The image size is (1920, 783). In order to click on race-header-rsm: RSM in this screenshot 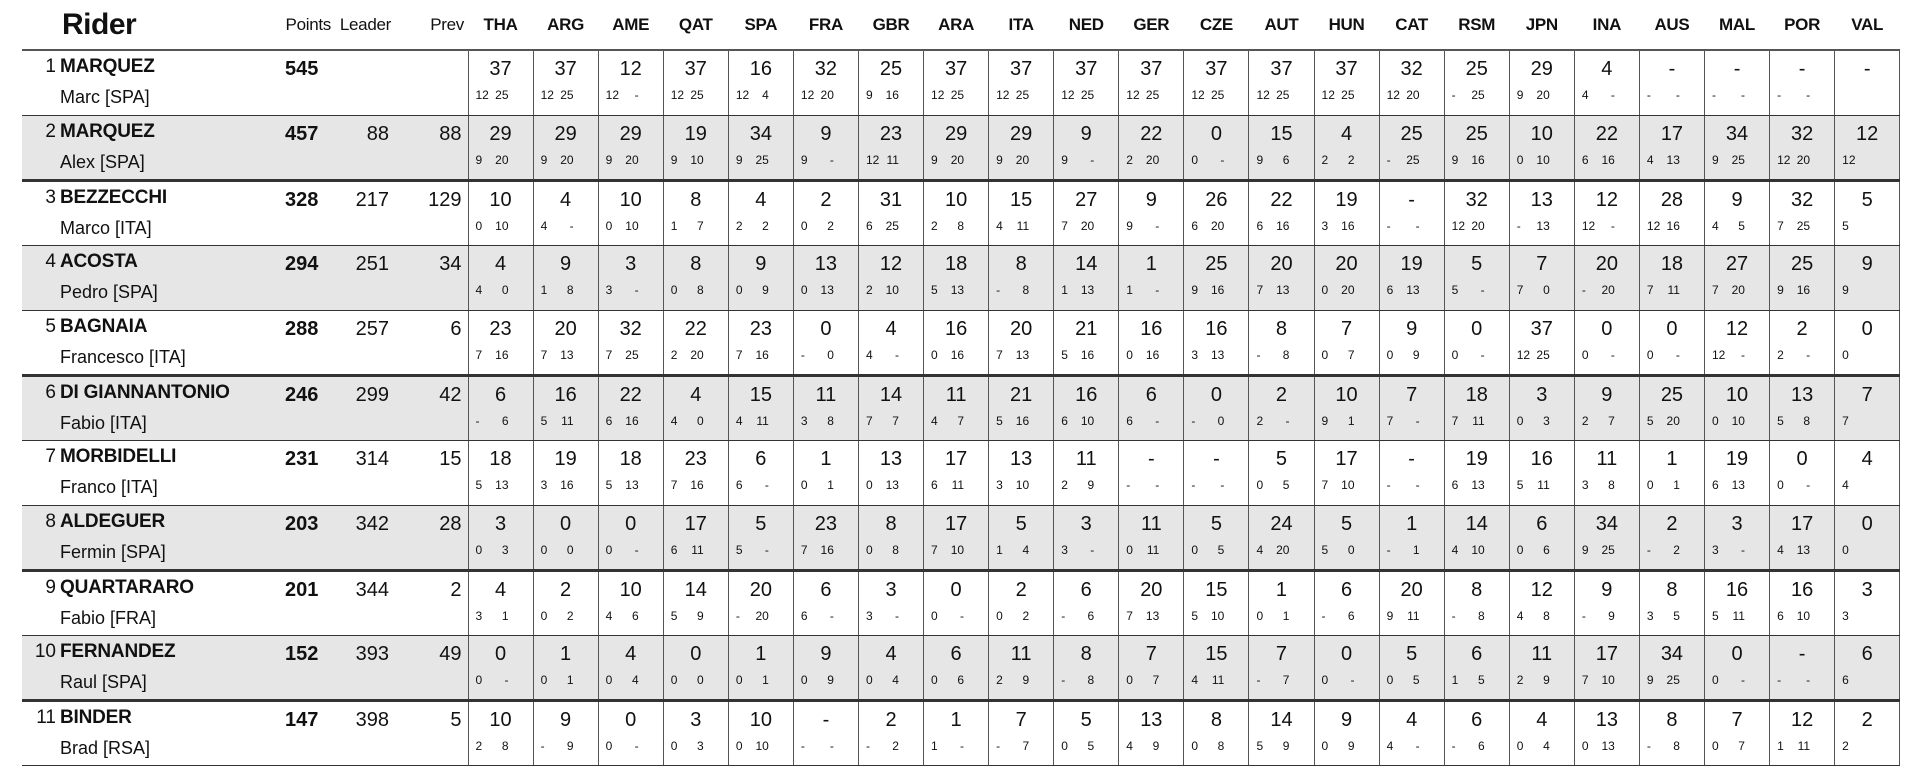, I will do `click(1477, 24)`.